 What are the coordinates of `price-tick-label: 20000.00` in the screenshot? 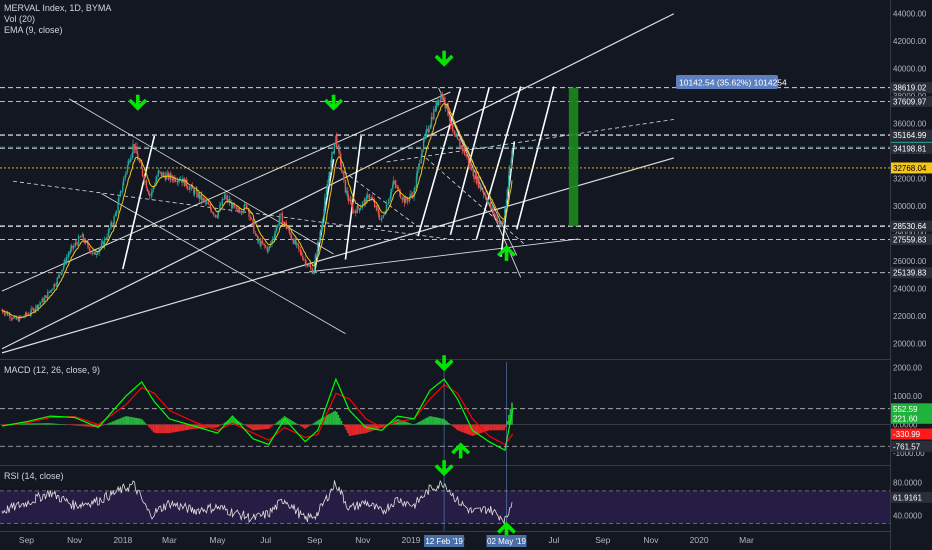 It's located at (910, 343).